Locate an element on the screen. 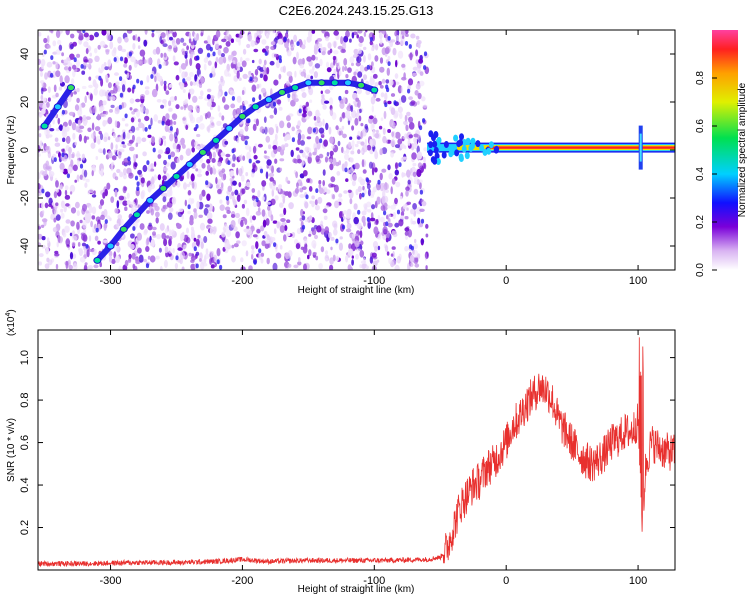 This screenshot has width=750, height=600. colorbar-tick-label: 0.6 is located at coordinates (700, 126).